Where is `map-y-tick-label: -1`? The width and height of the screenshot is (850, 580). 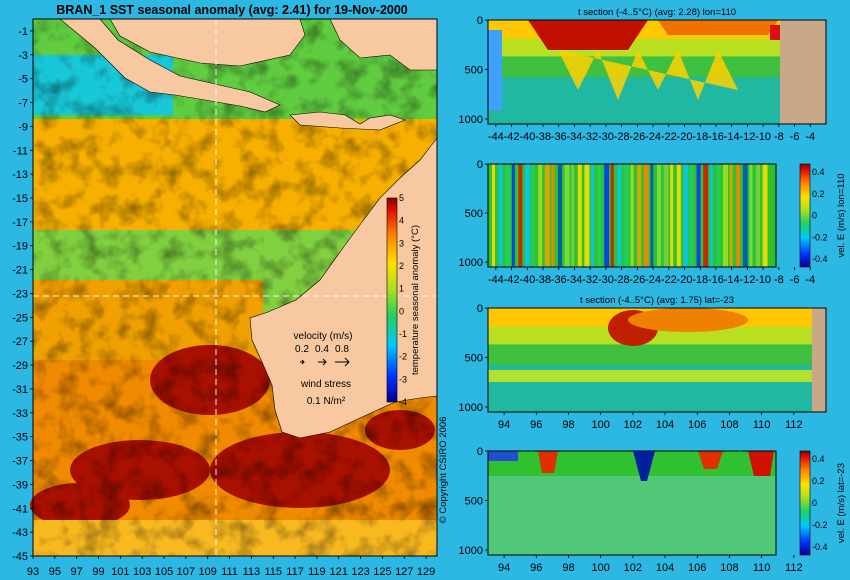
map-y-tick-label: -1 is located at coordinates (23, 32).